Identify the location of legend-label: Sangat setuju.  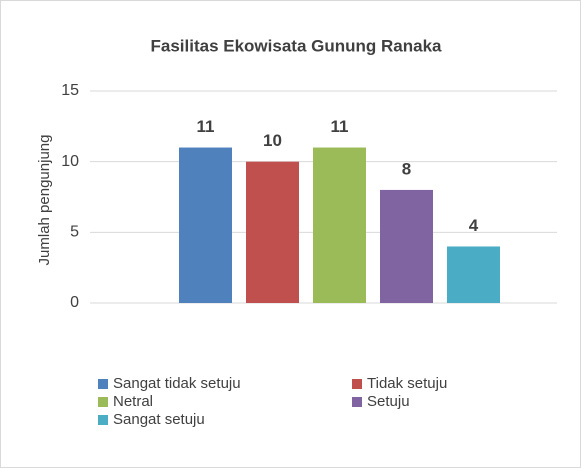
(159, 419).